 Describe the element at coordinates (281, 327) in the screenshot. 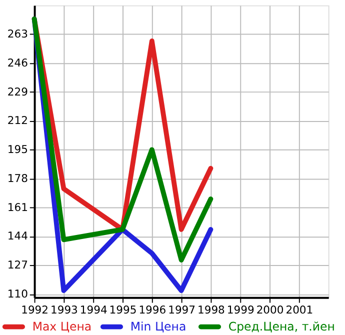

I see `legend-label: Сред.Цена, т.йен` at that location.